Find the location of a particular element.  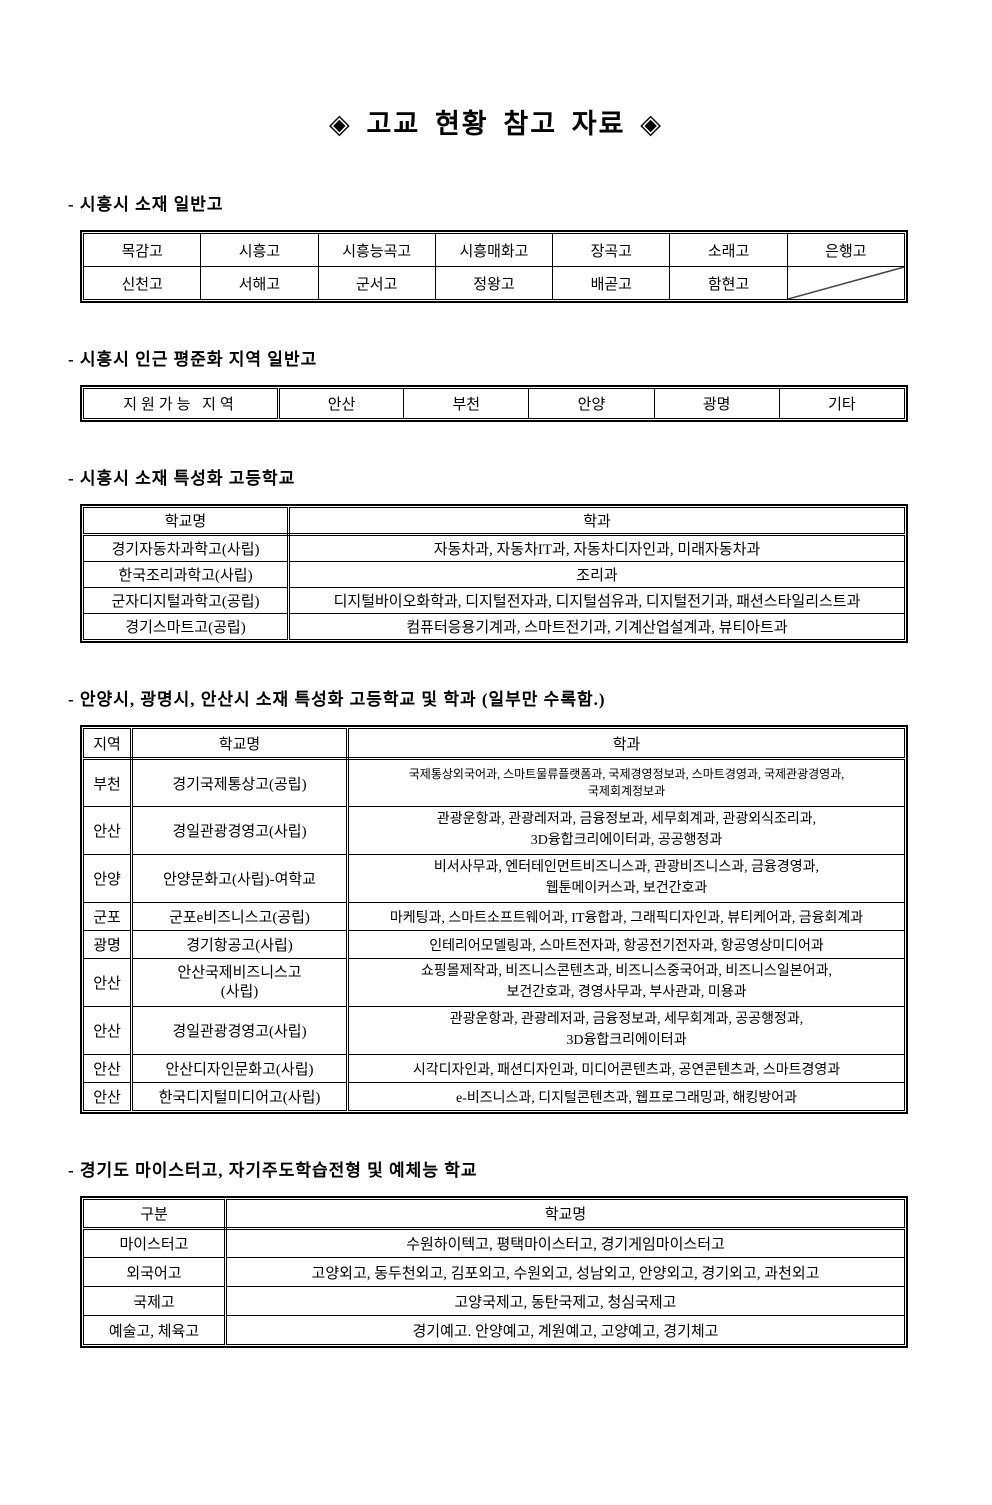

school-cell: 소래고 is located at coordinates (728, 250).